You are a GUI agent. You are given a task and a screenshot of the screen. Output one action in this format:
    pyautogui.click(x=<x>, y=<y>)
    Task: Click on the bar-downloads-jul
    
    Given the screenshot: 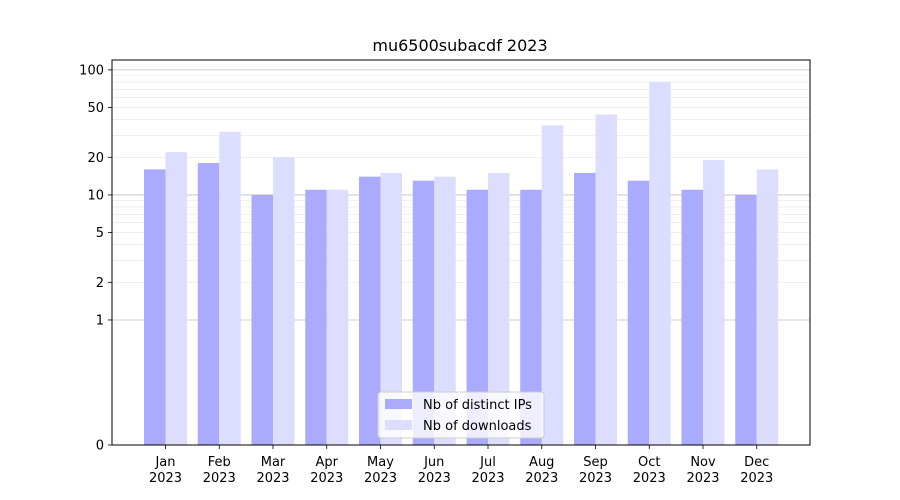 What is the action you would take?
    pyautogui.click(x=499, y=308)
    